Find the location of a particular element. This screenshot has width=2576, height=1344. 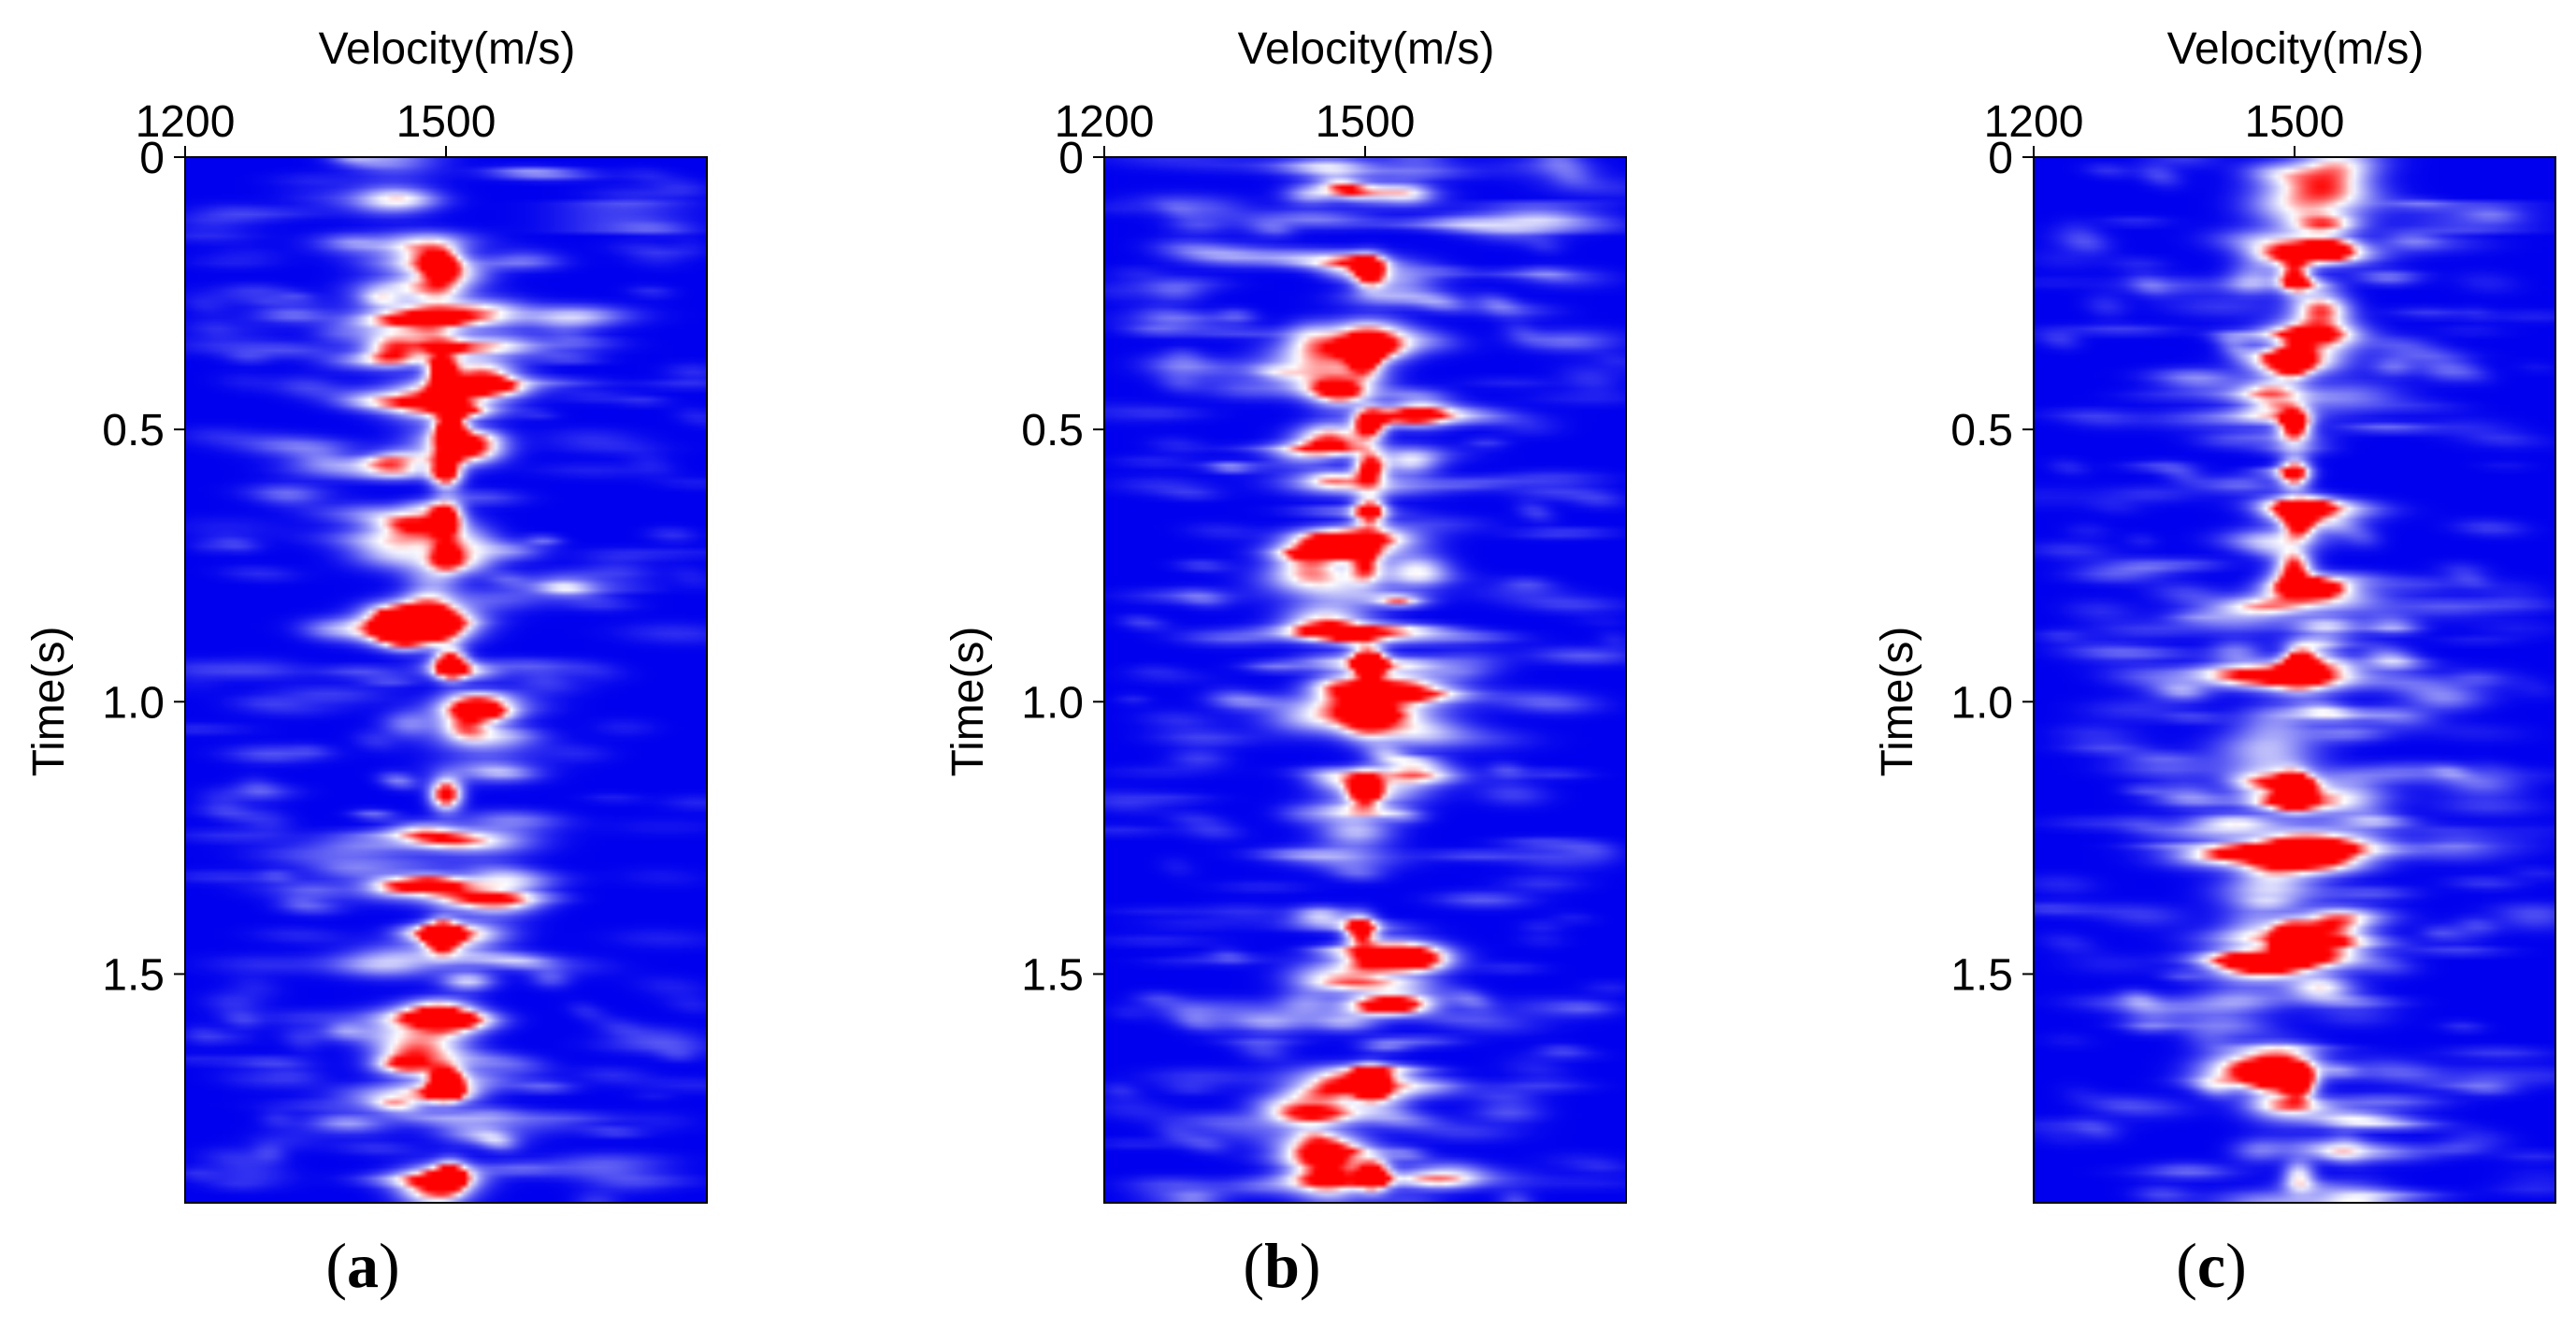

panel-label-a: (a) is located at coordinates (362, 1265).